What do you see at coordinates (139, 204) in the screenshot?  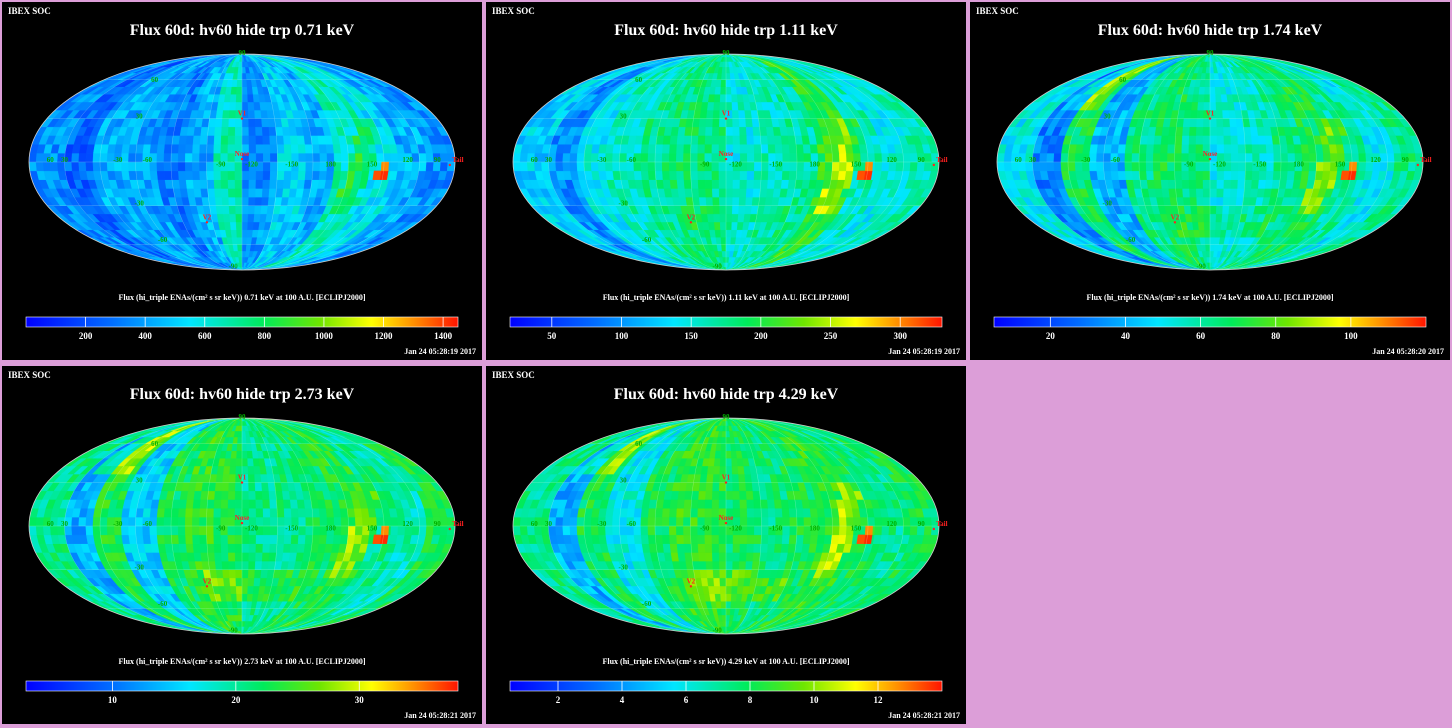 I see `lat-grid-label: -30` at bounding box center [139, 204].